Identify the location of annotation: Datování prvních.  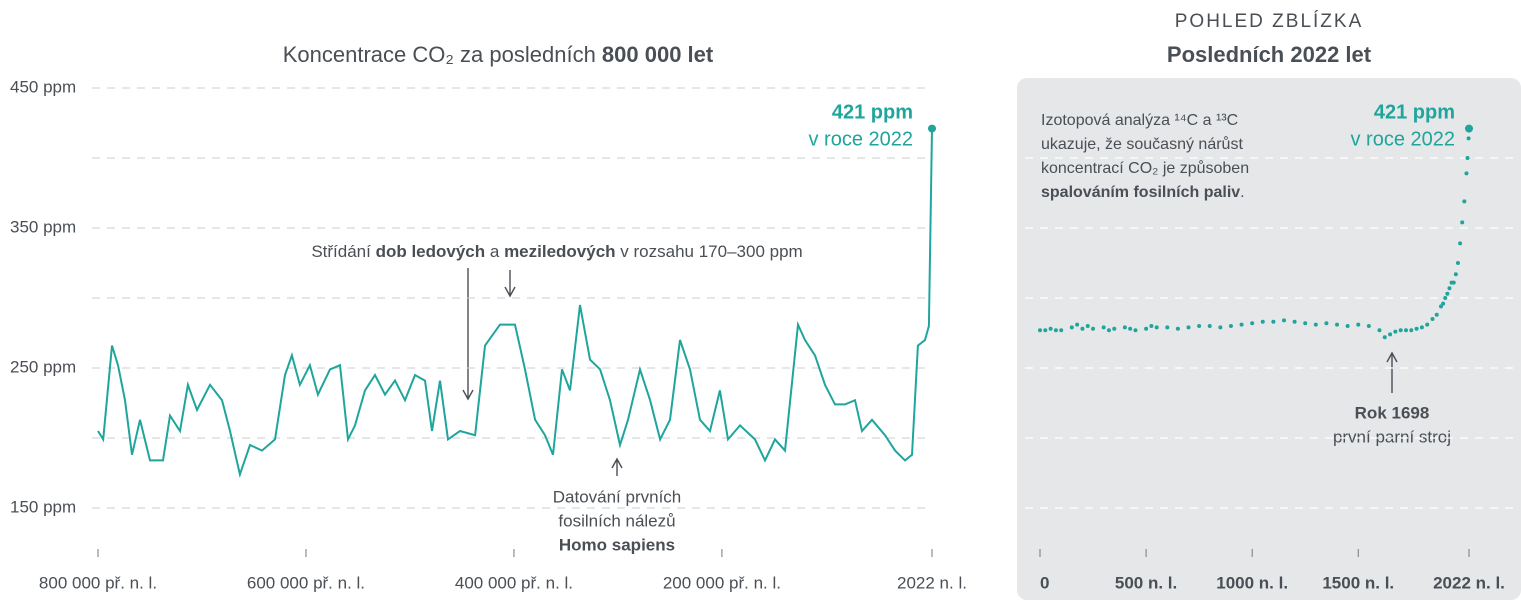
(617, 496).